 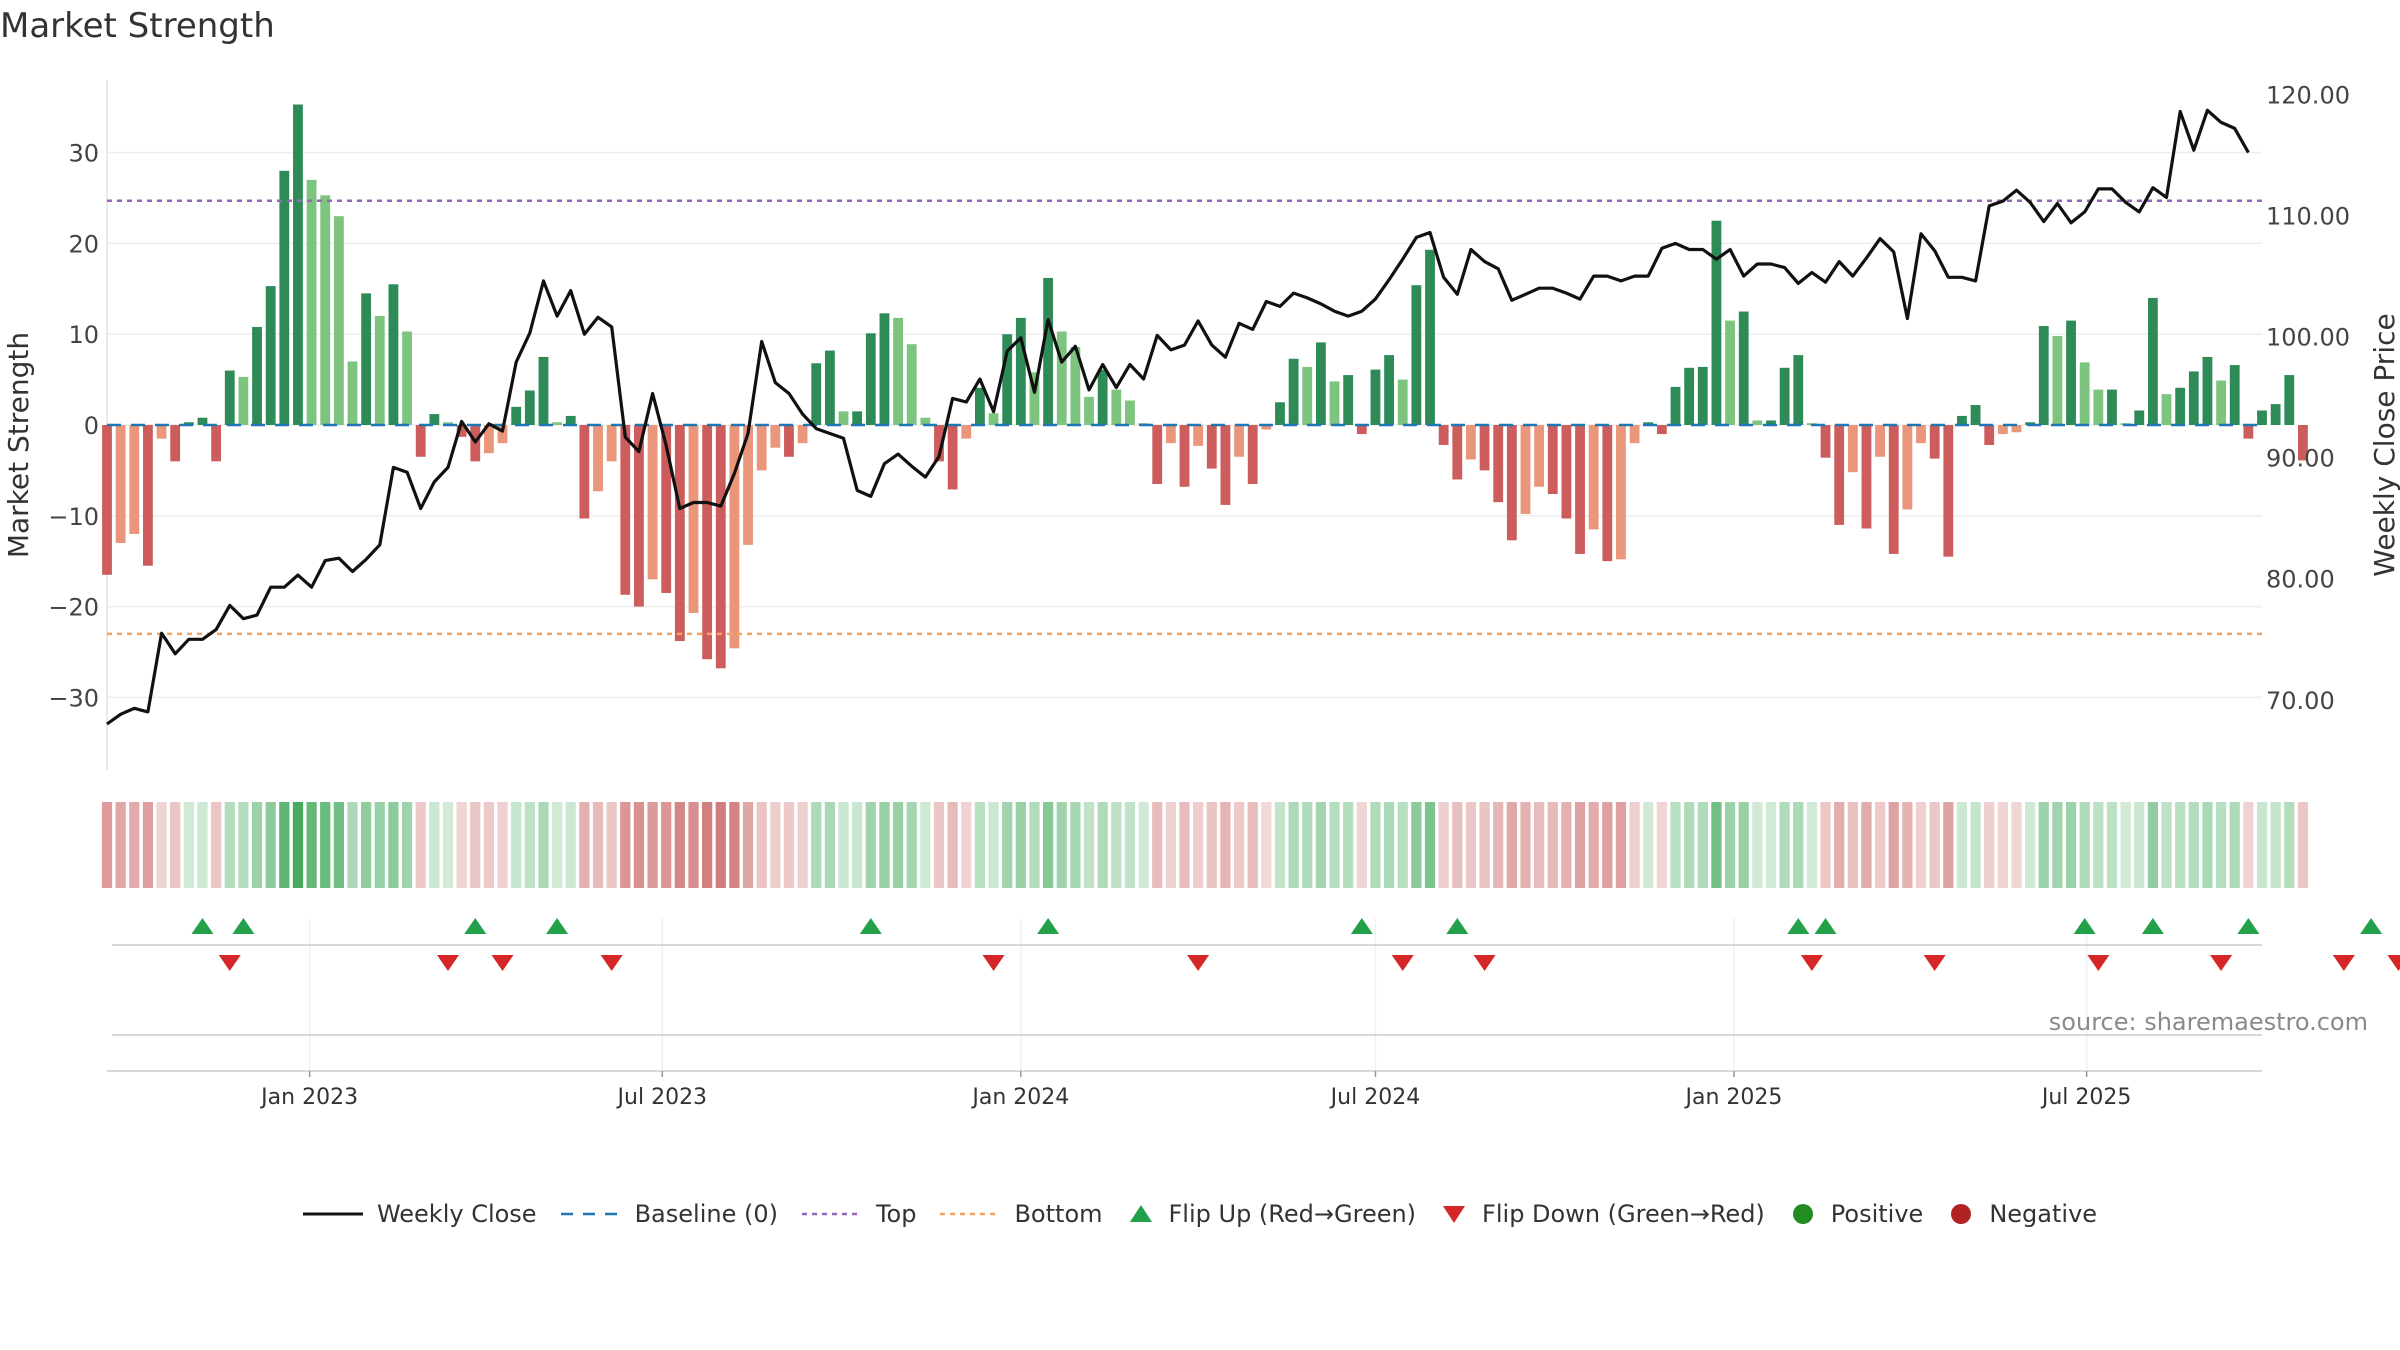 I want to click on legend-label: Negative, so click(x=2043, y=1214).